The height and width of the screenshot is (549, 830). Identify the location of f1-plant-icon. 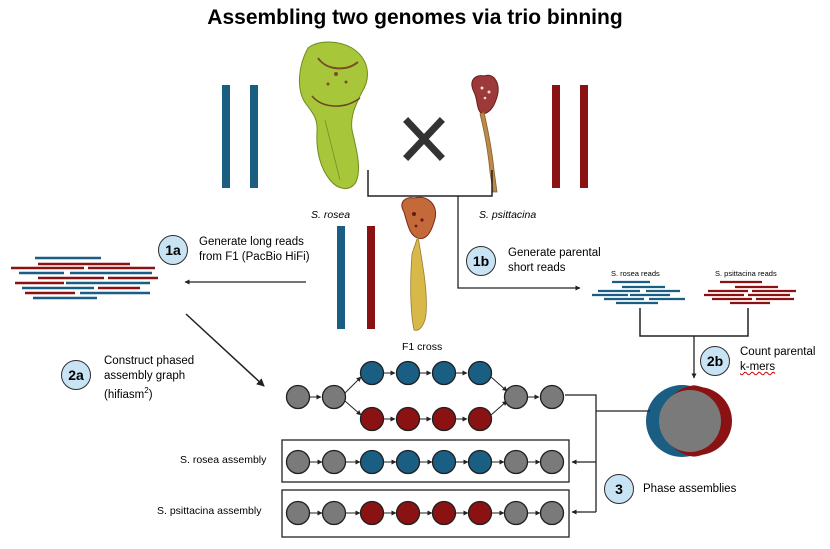
(418, 263).